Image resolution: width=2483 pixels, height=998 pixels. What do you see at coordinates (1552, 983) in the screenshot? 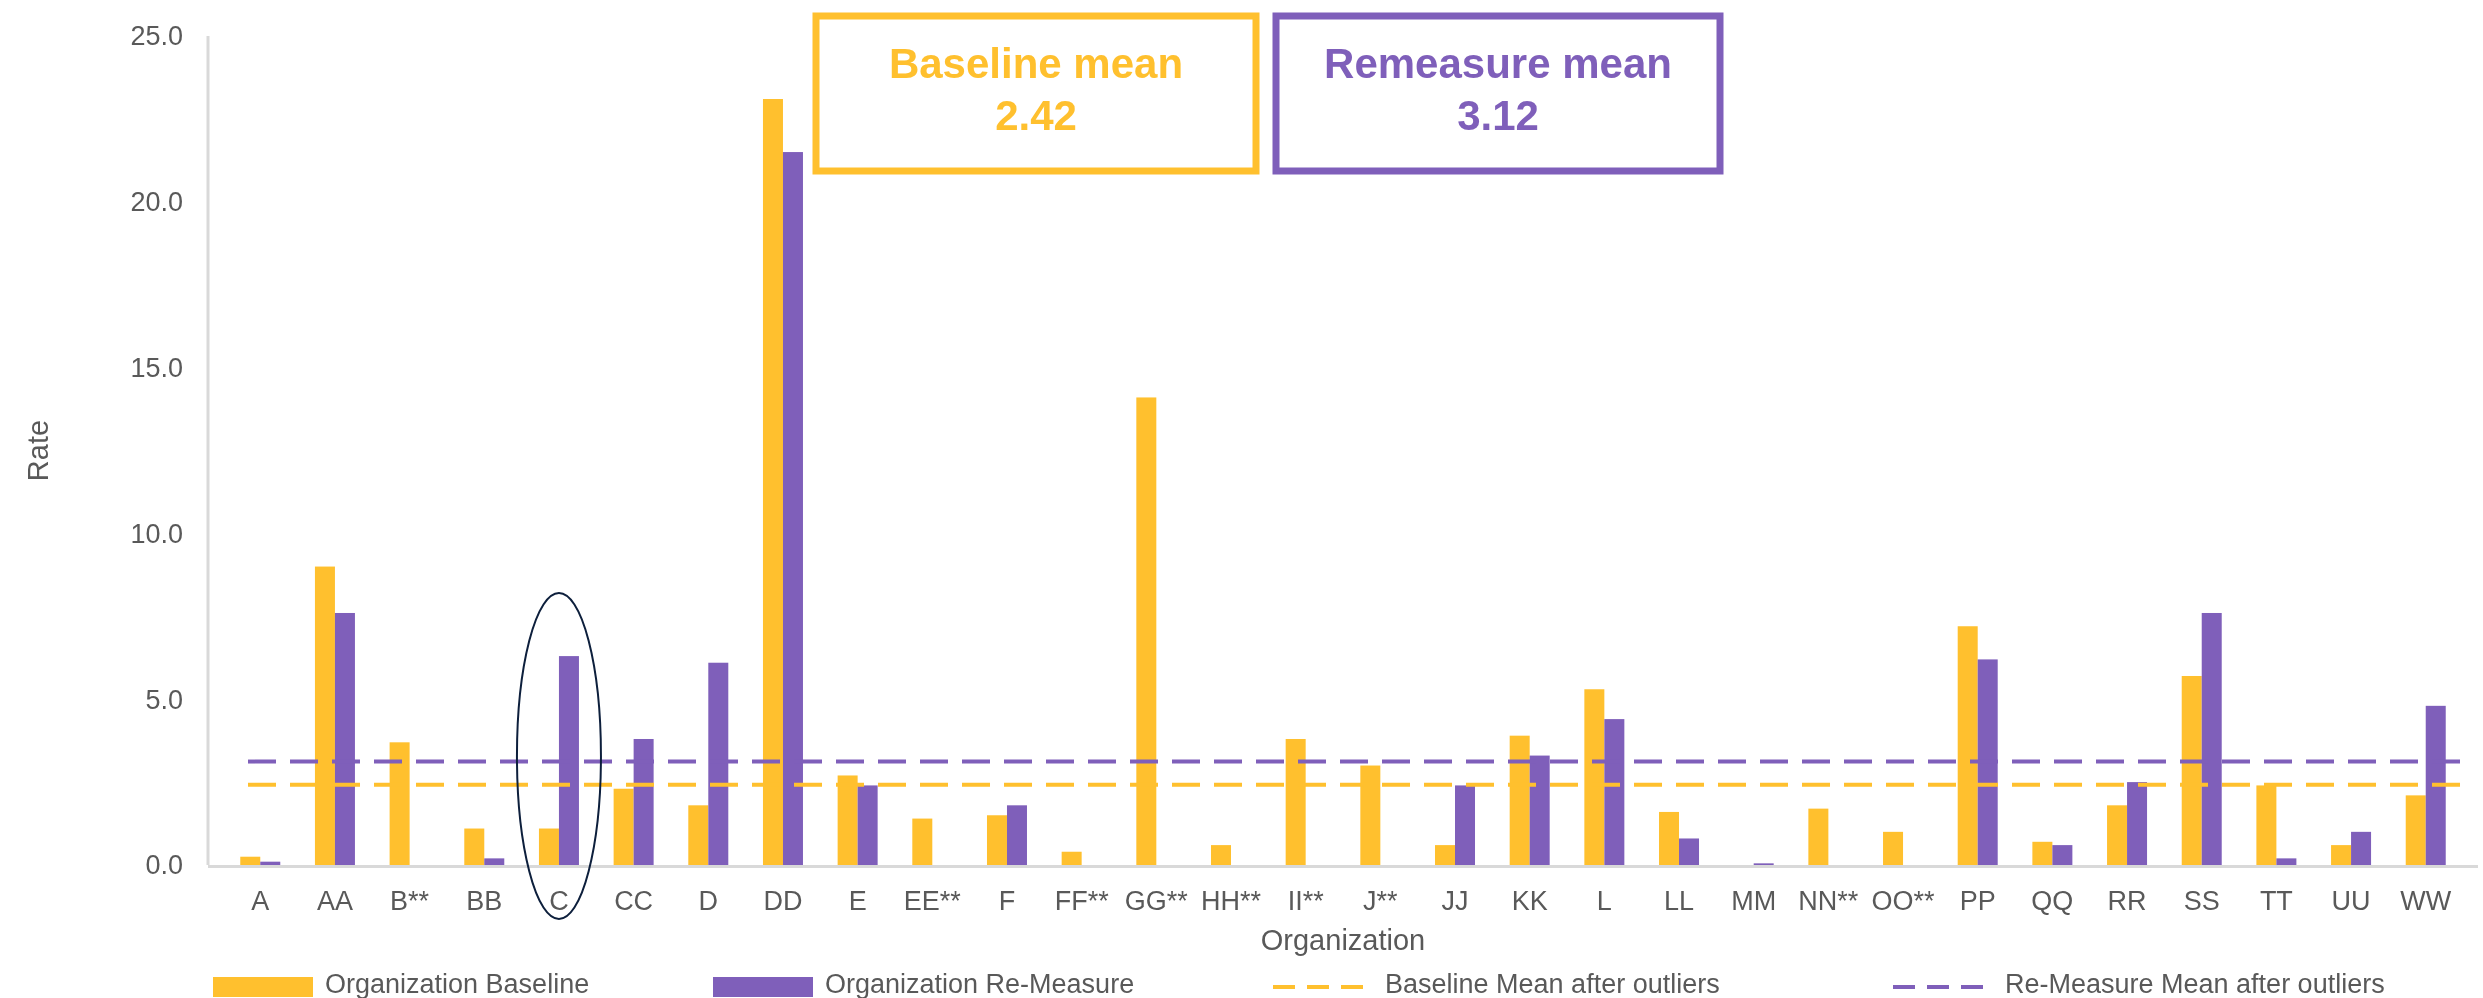
I see `legend-label: Baseline Mean after outliers` at bounding box center [1552, 983].